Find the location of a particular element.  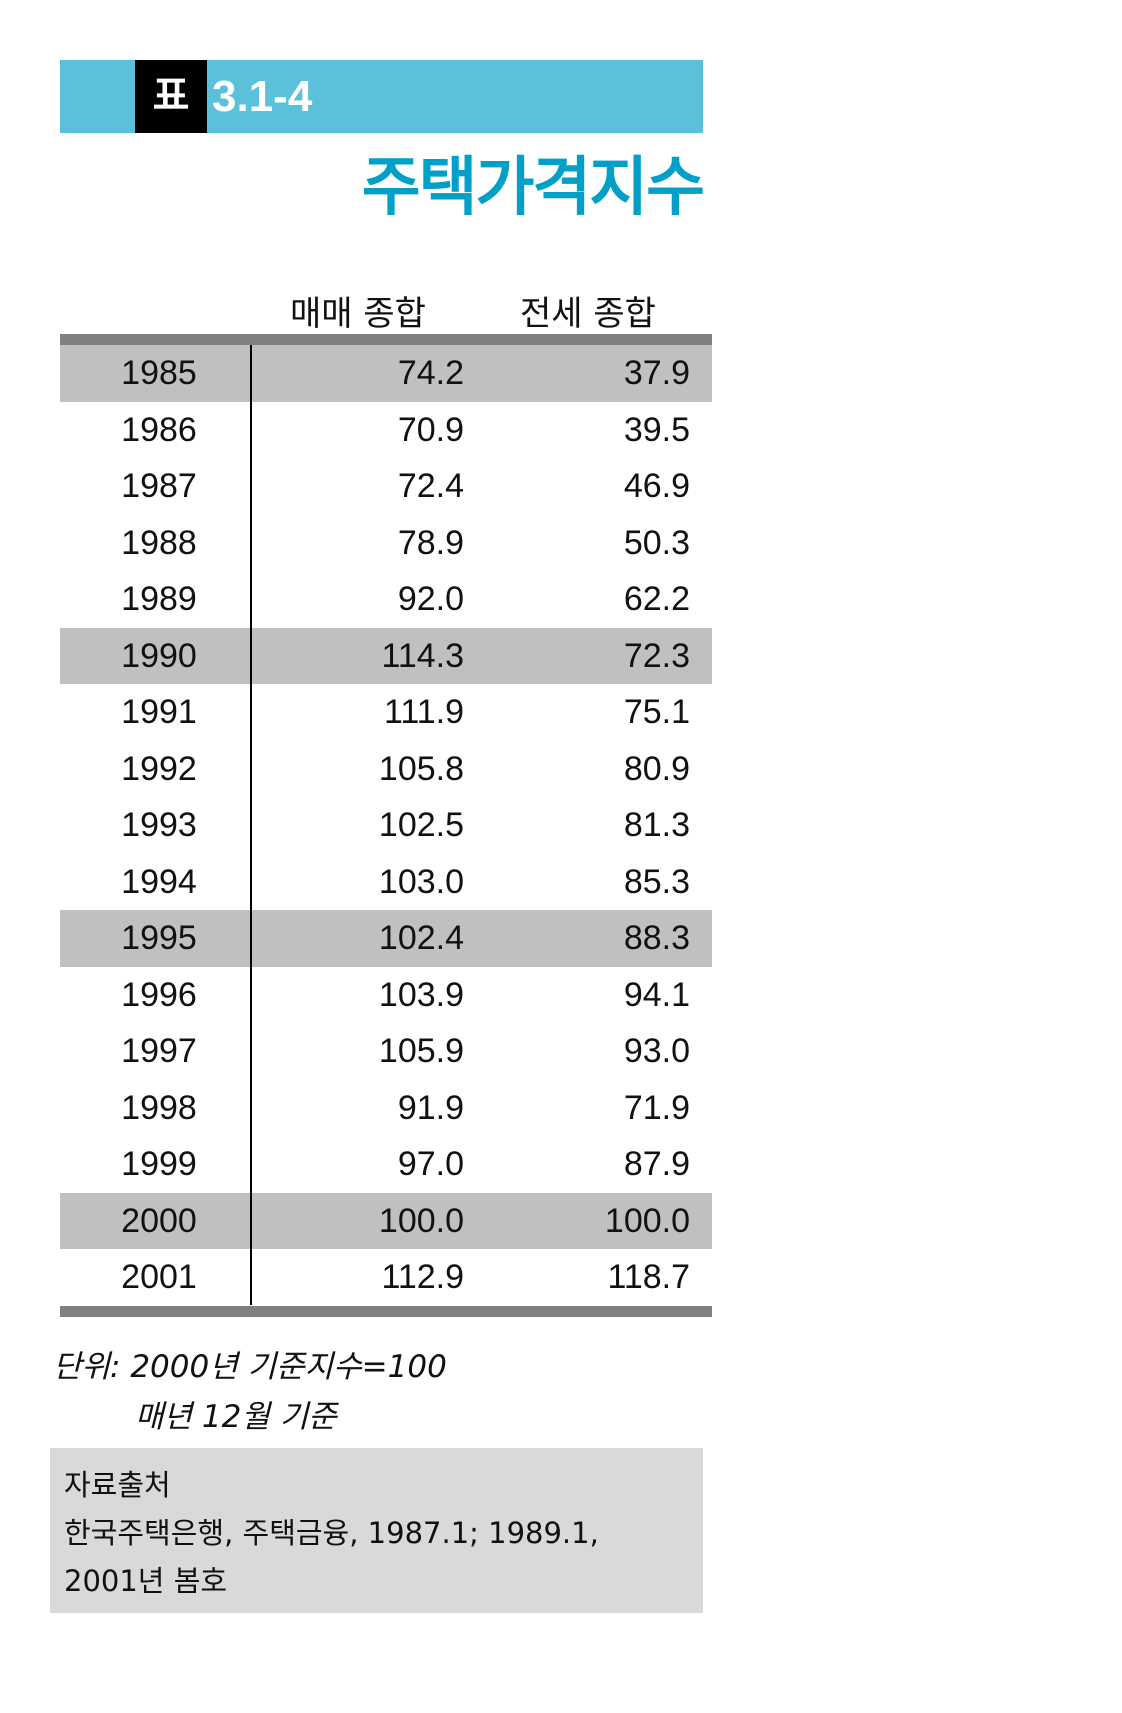

column-header-jeonse: 전세 종합 is located at coordinates (588, 314).